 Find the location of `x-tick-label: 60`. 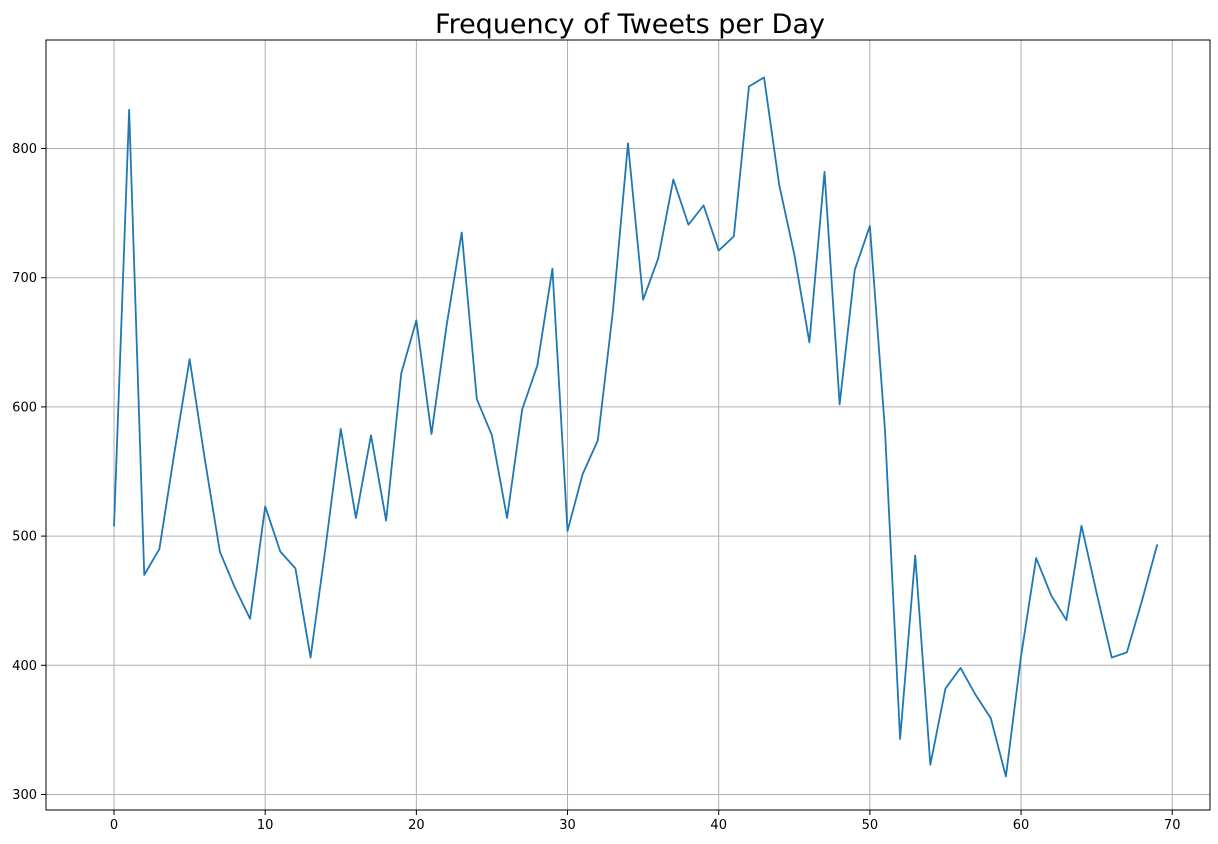

x-tick-label: 60 is located at coordinates (1021, 825).